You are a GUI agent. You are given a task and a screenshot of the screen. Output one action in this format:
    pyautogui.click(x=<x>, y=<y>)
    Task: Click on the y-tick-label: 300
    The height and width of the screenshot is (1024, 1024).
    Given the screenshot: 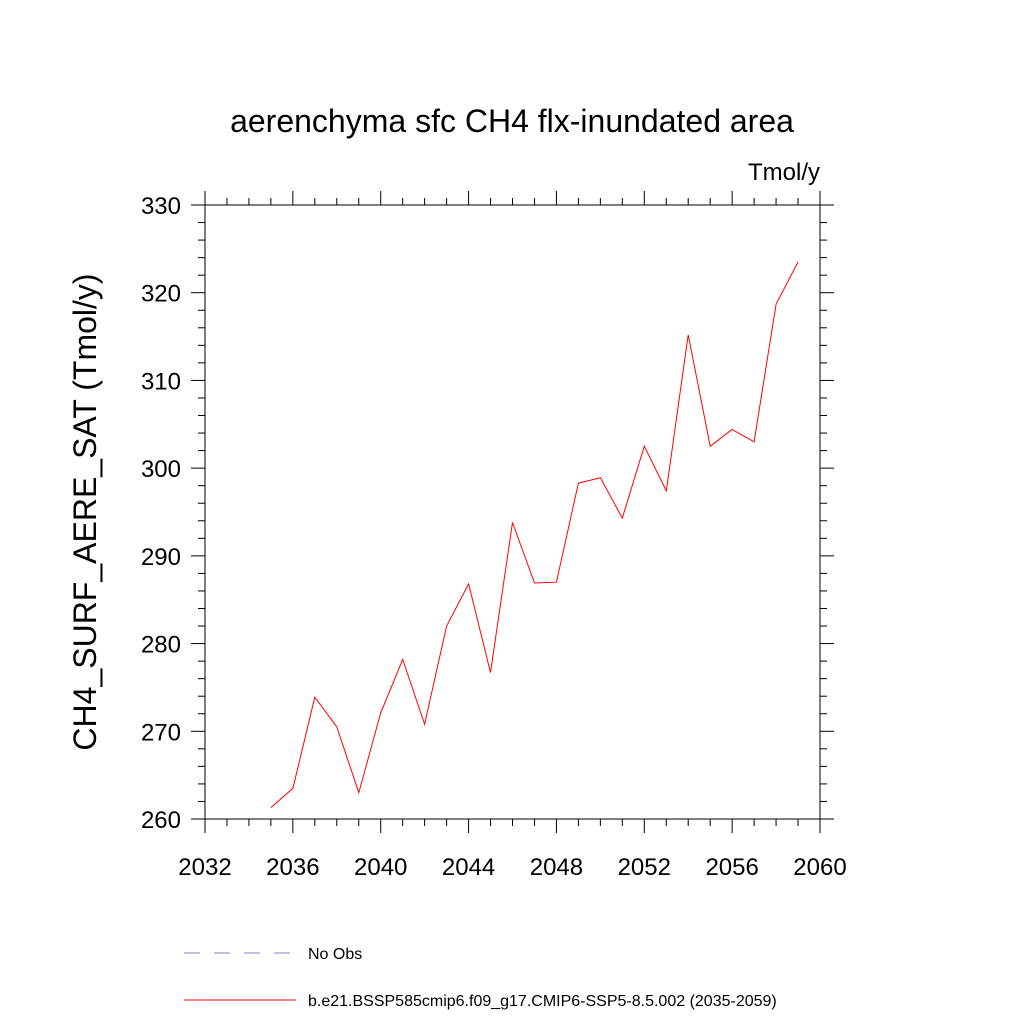 What is the action you would take?
    pyautogui.click(x=161, y=469)
    